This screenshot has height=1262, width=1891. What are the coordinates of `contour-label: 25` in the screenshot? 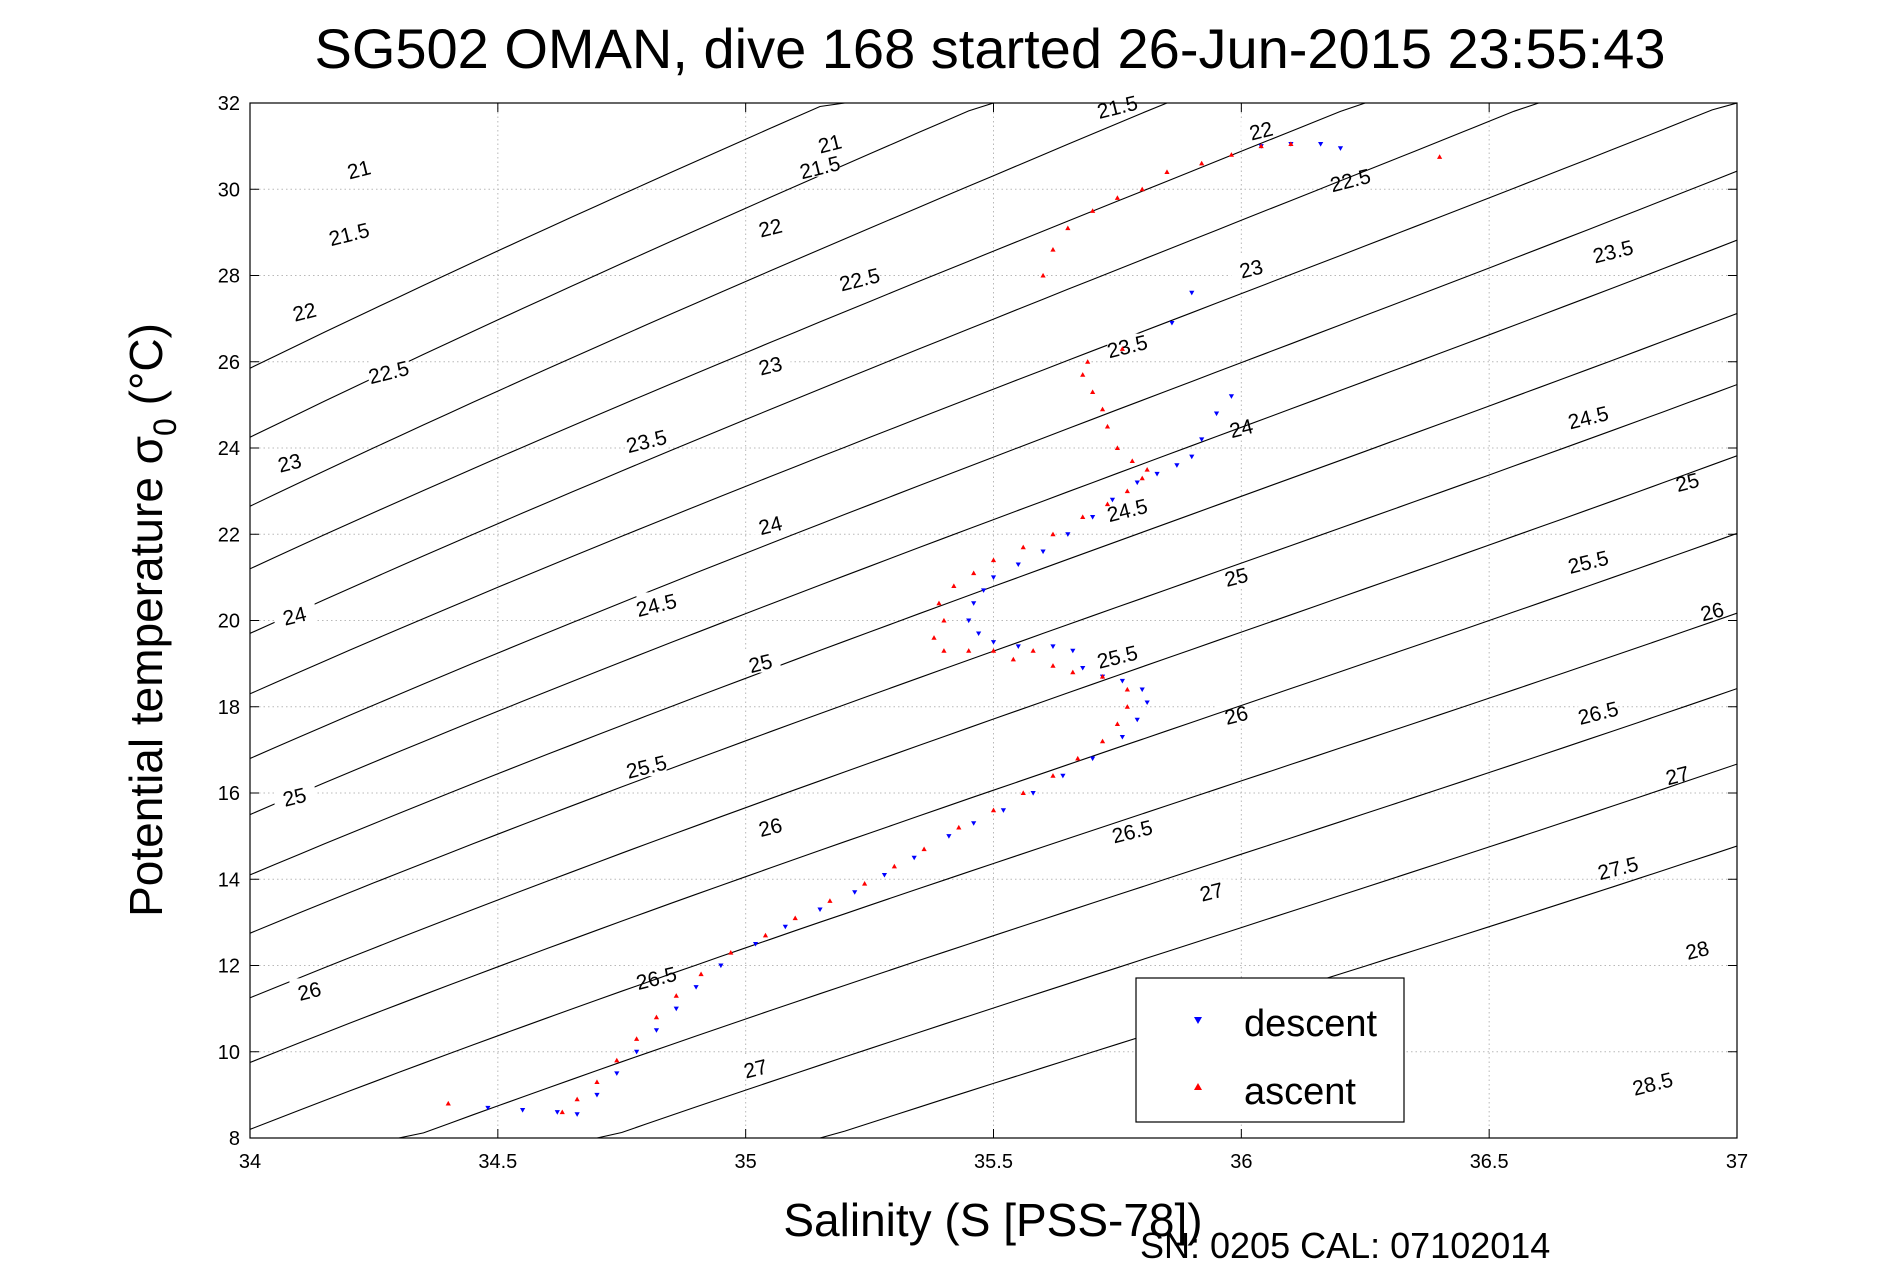 It's located at (295, 798).